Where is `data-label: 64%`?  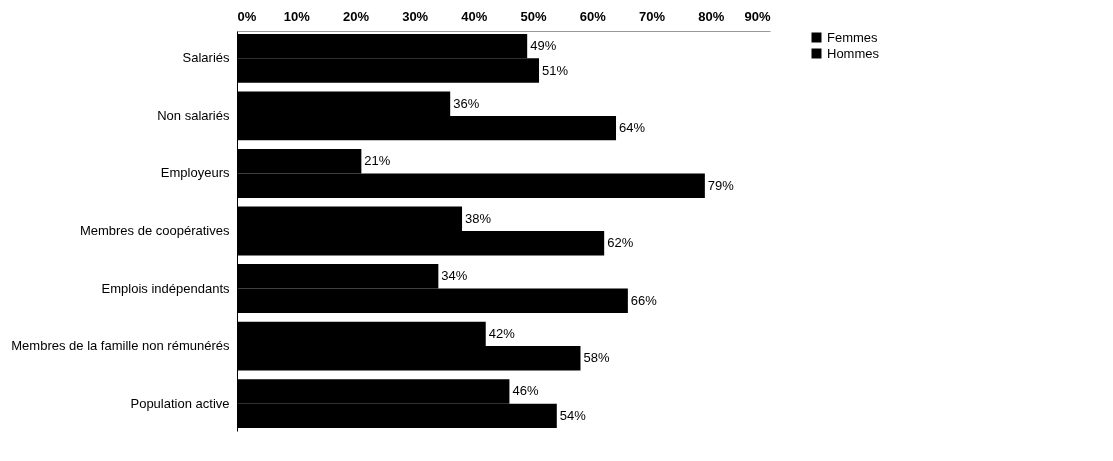 data-label: 64% is located at coordinates (632, 128).